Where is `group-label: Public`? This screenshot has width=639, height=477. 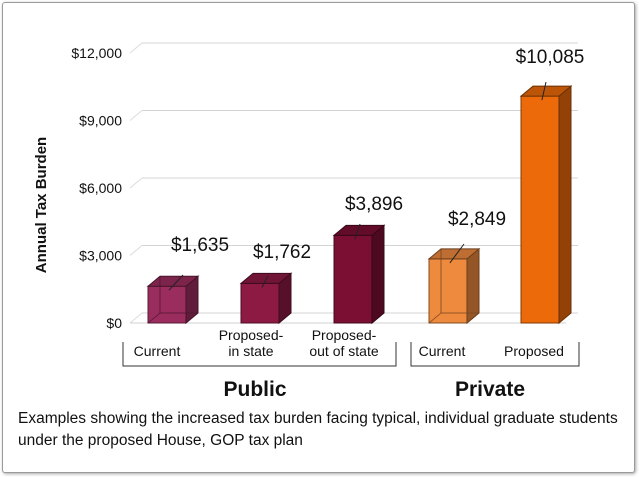 group-label: Public is located at coordinates (254, 389).